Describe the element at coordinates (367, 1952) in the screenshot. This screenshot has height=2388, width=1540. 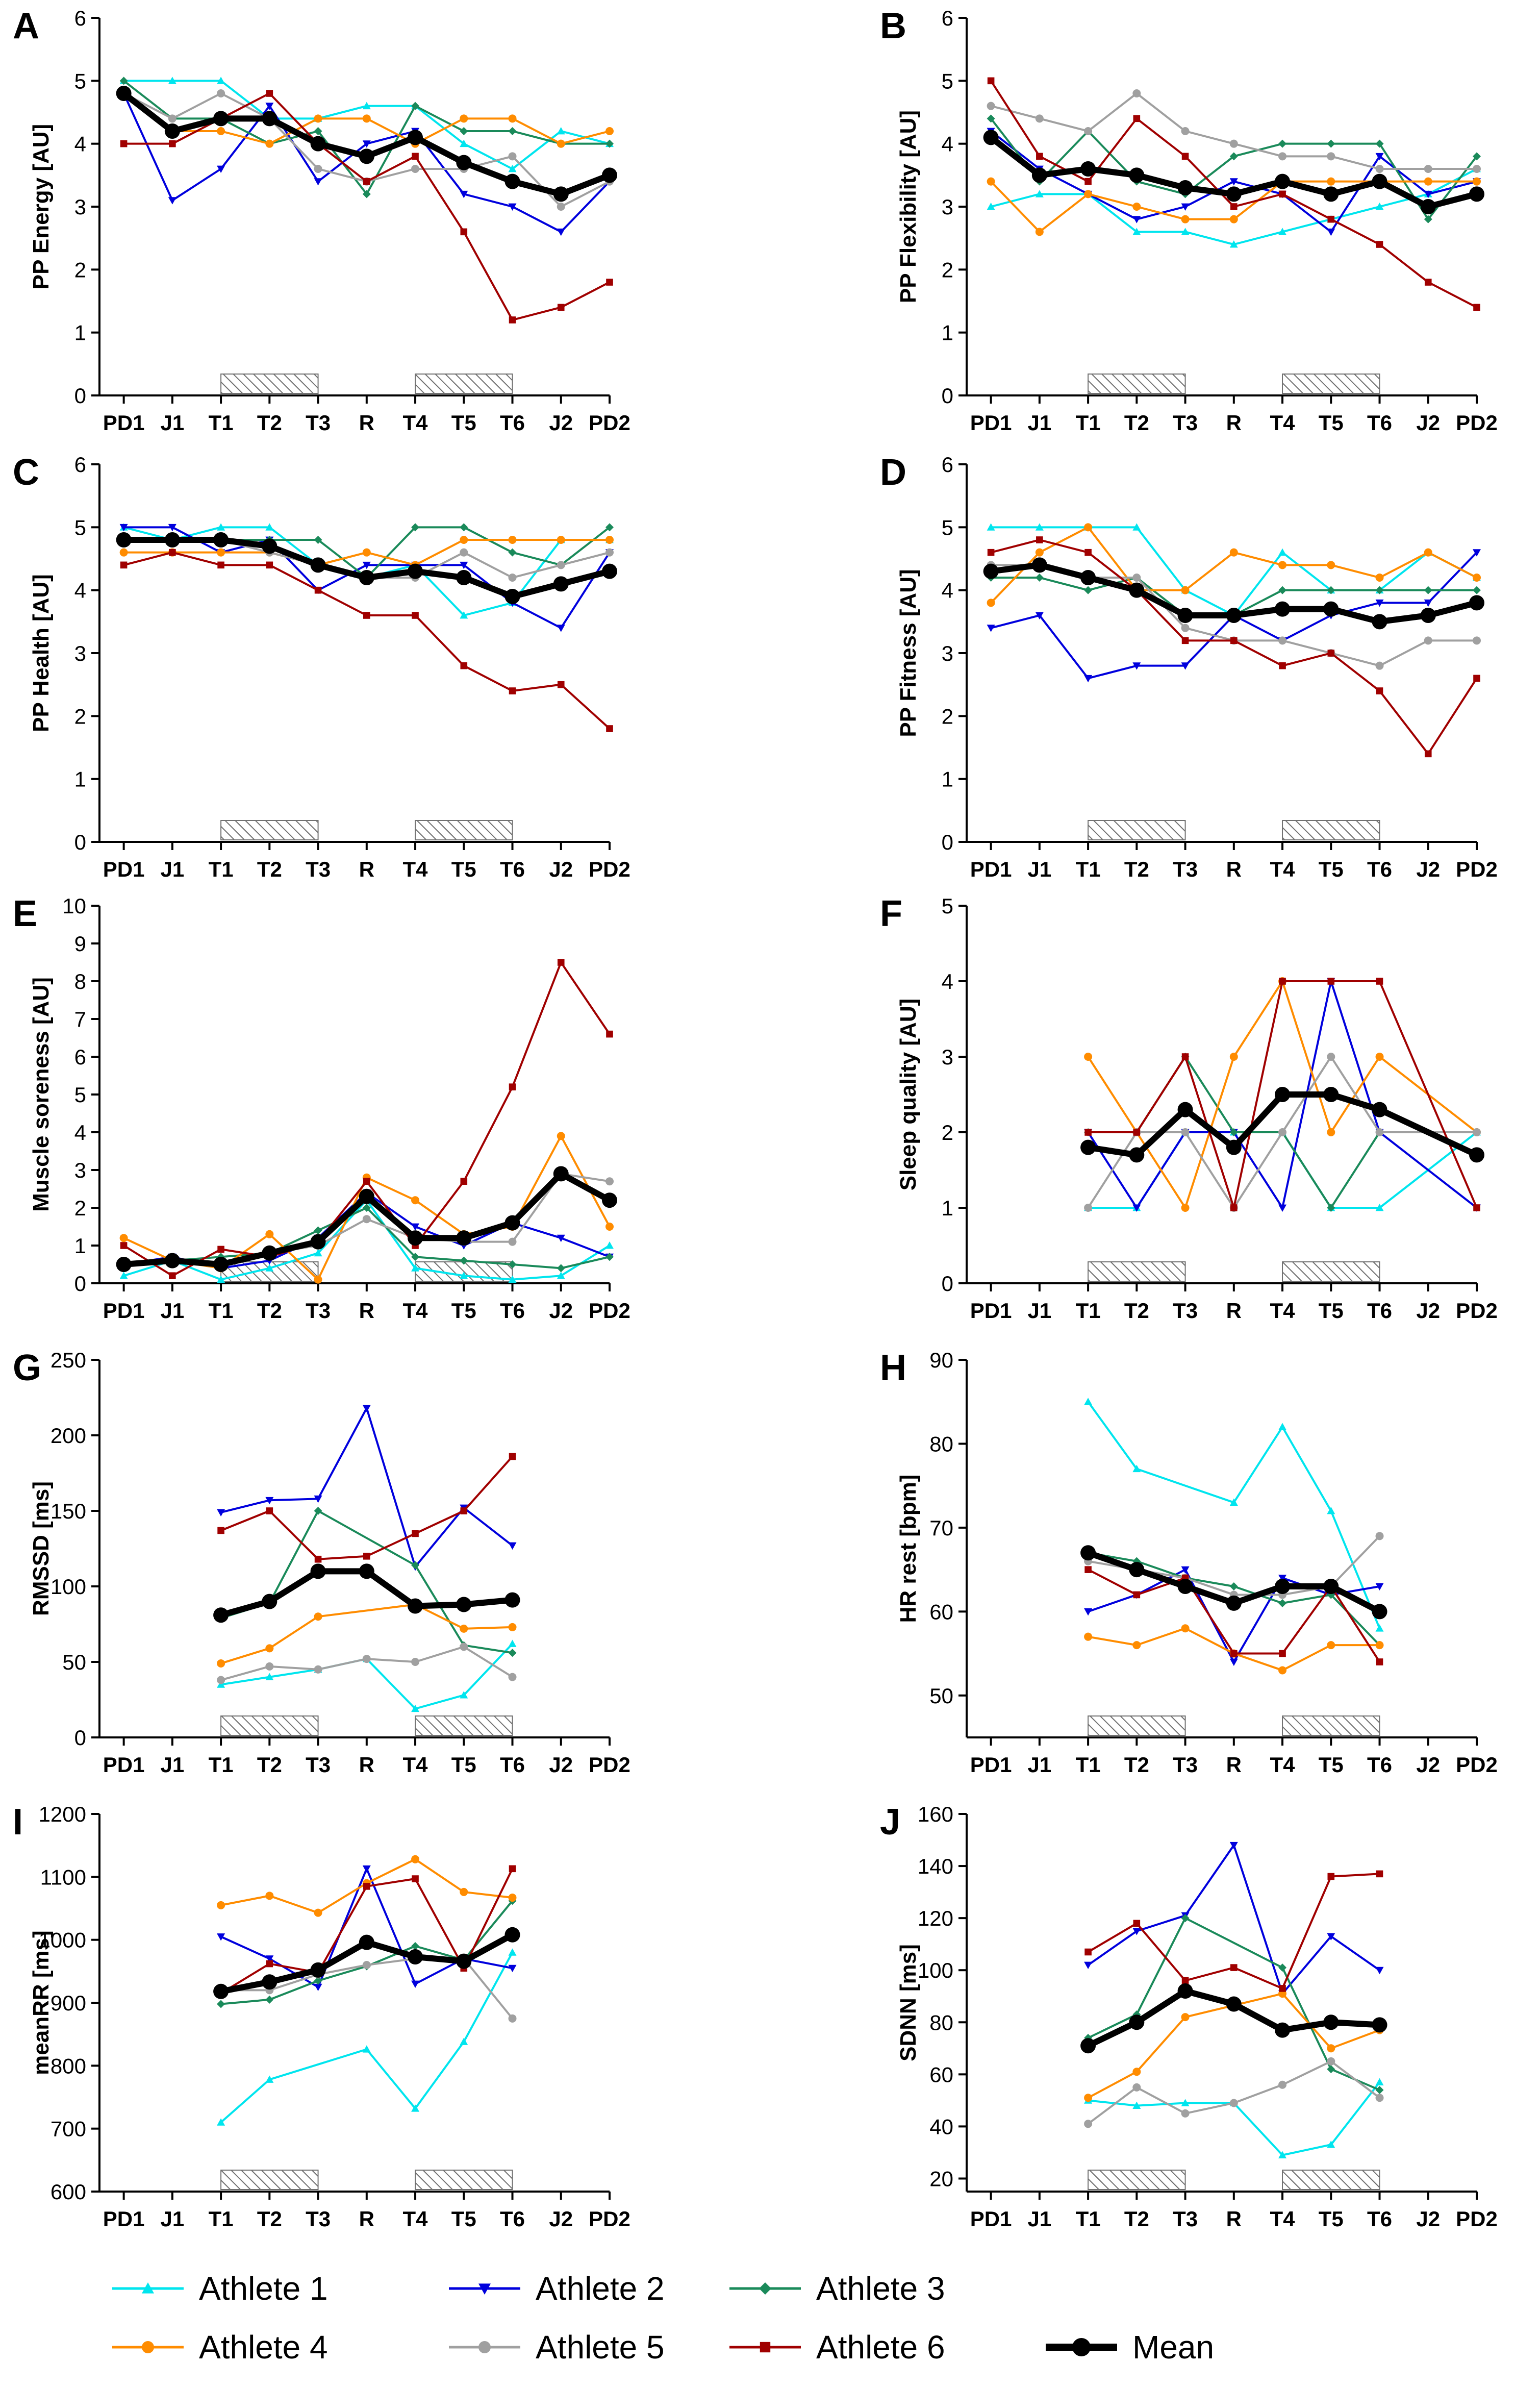
I see `series-line-a3` at that location.